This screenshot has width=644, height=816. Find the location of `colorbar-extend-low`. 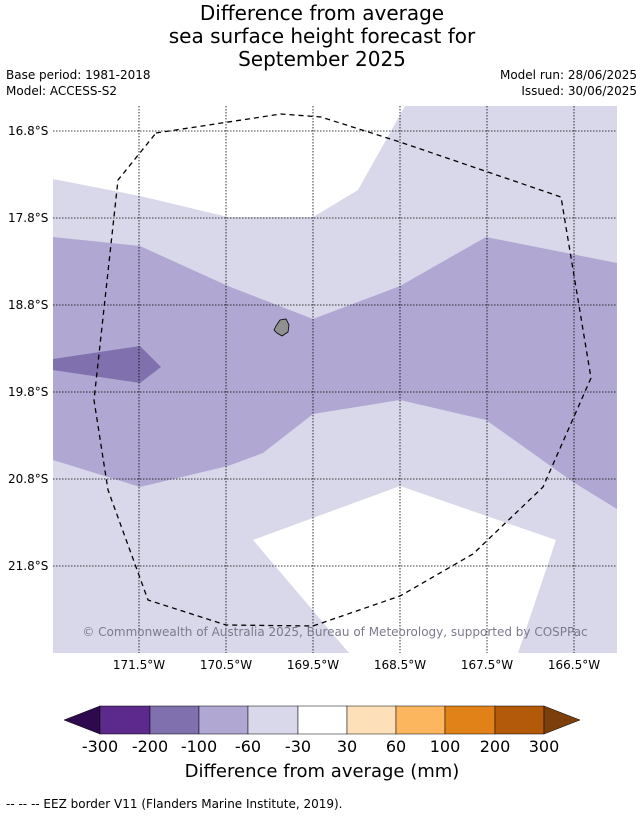

colorbar-extend-low is located at coordinates (82, 720).